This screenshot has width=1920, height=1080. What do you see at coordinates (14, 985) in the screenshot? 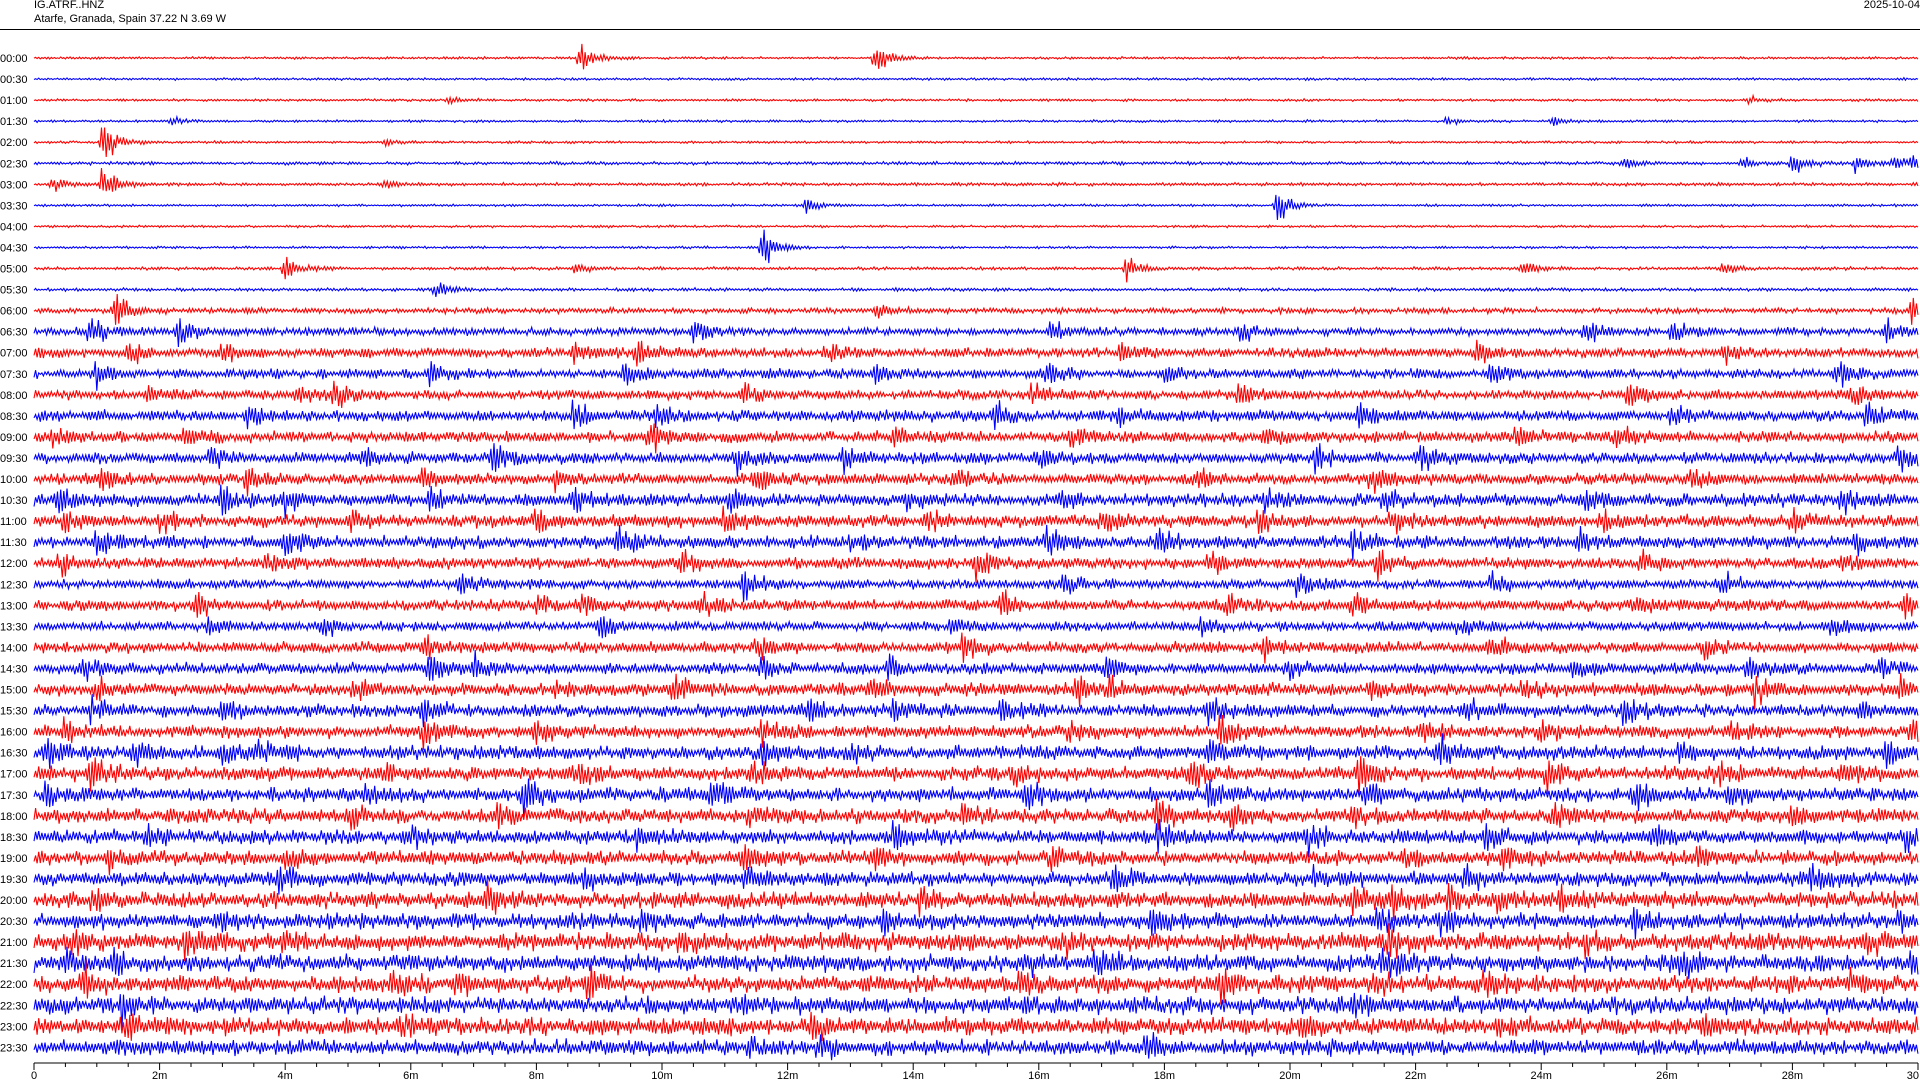
I see `row-label: 22:00` at bounding box center [14, 985].